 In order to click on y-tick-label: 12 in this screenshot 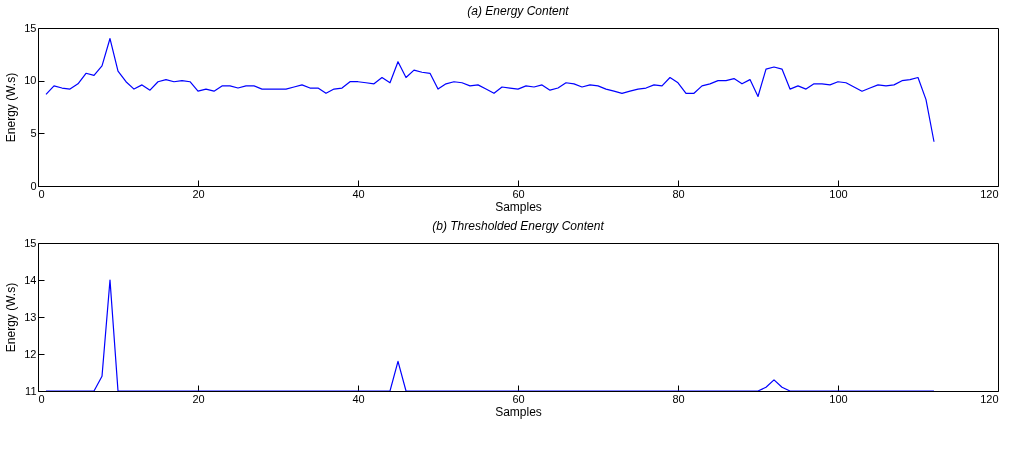, I will do `click(30, 353)`.